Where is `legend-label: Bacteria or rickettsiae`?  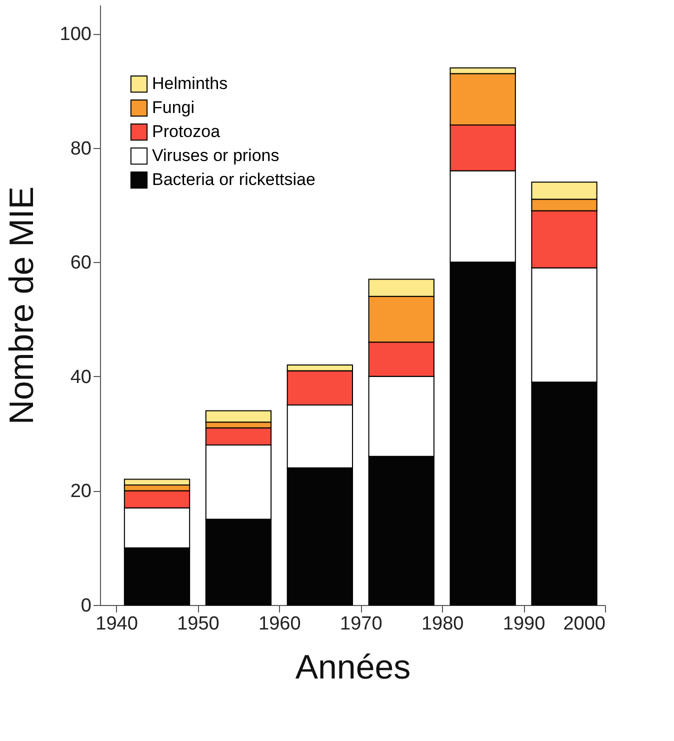 legend-label: Bacteria or rickettsiae is located at coordinates (234, 179).